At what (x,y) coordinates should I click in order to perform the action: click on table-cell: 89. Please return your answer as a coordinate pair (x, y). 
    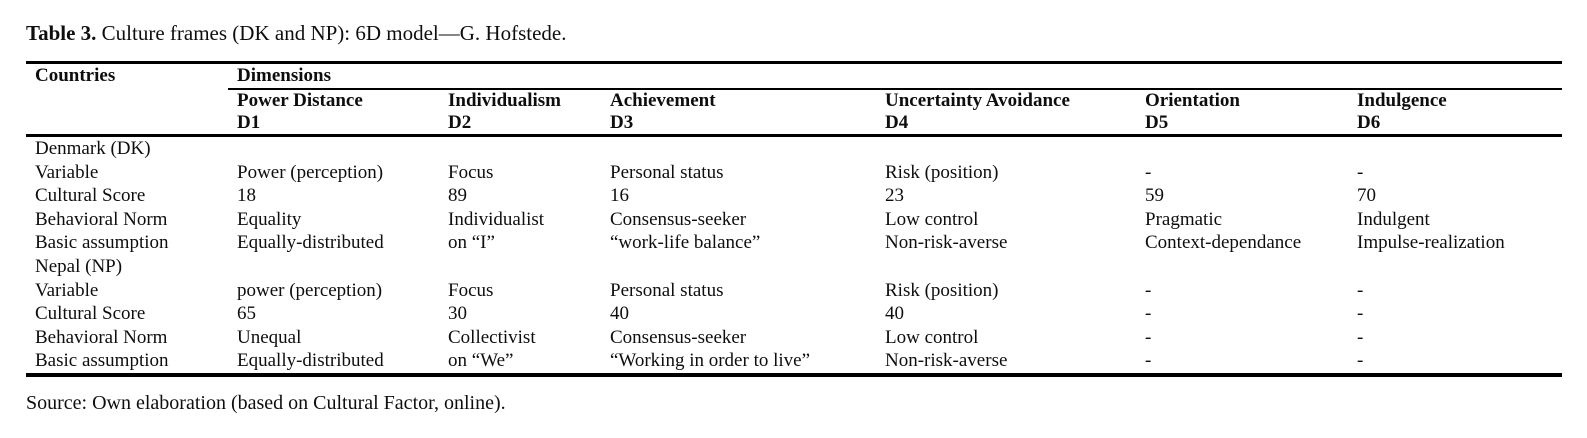
    Looking at the image, I should click on (457, 196).